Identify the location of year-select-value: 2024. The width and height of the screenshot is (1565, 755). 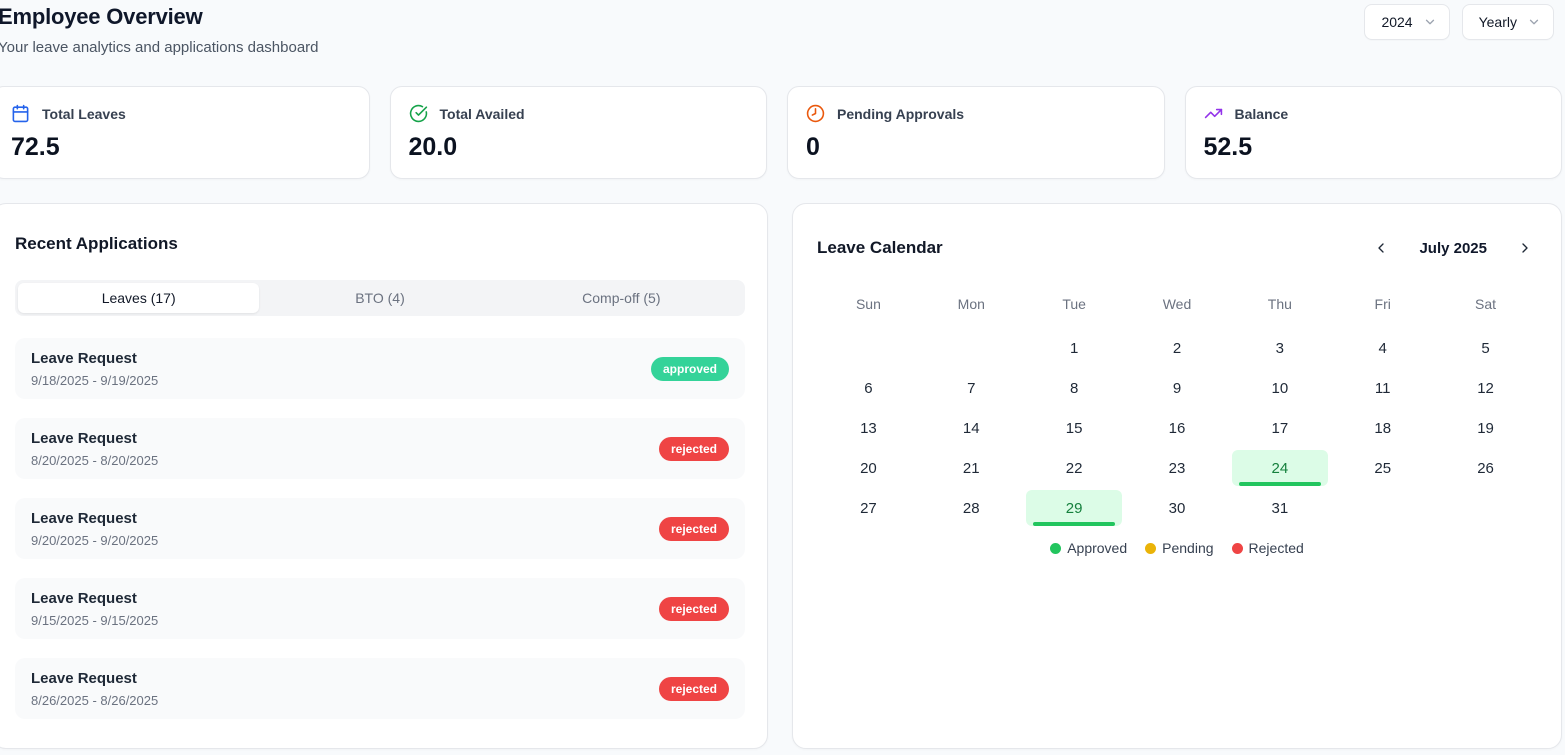
(1397, 22).